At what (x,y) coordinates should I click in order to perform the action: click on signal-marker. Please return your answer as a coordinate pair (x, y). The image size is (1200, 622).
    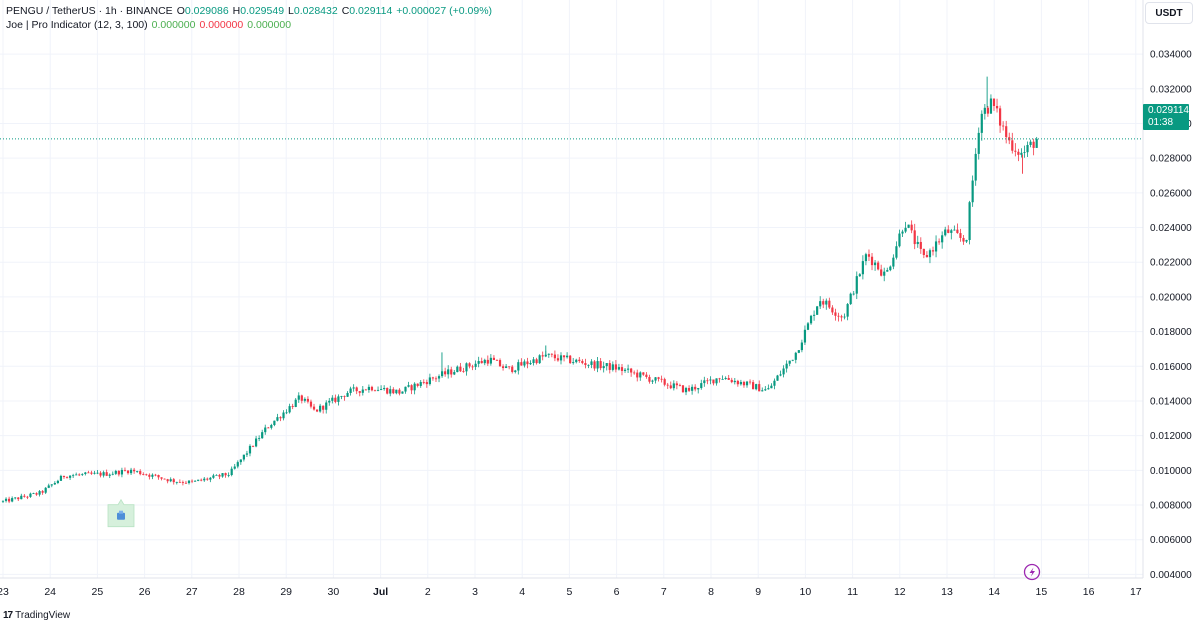
    Looking at the image, I should click on (121, 513).